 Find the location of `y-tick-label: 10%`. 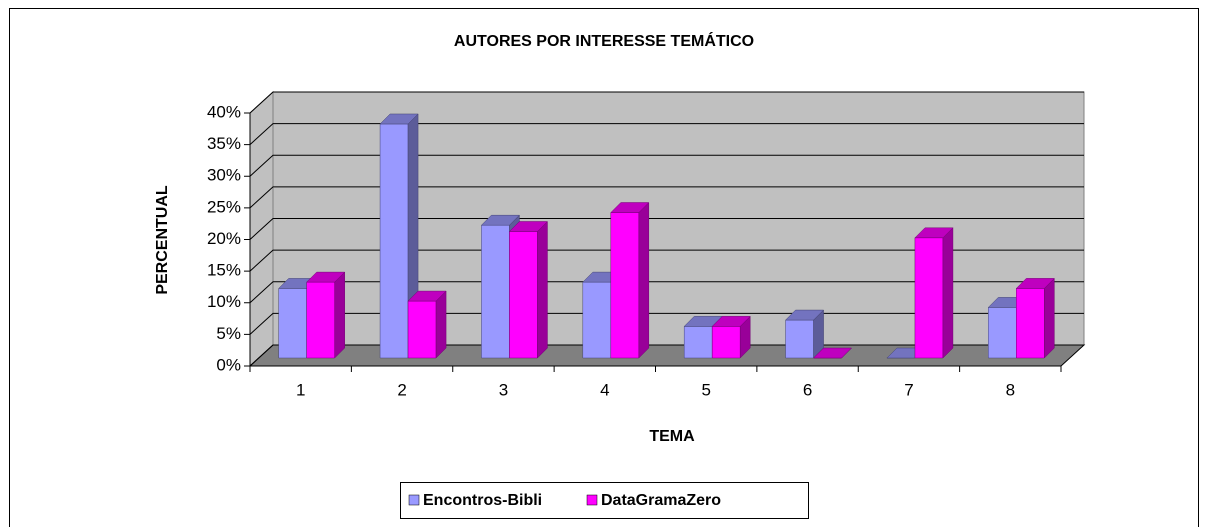

y-tick-label: 10% is located at coordinates (224, 301).